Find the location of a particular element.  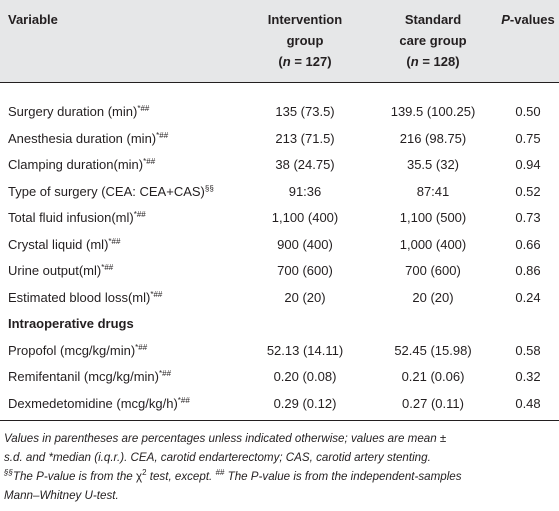

variable-cell: Crystal liquid (ml)*## is located at coordinates (64, 245).